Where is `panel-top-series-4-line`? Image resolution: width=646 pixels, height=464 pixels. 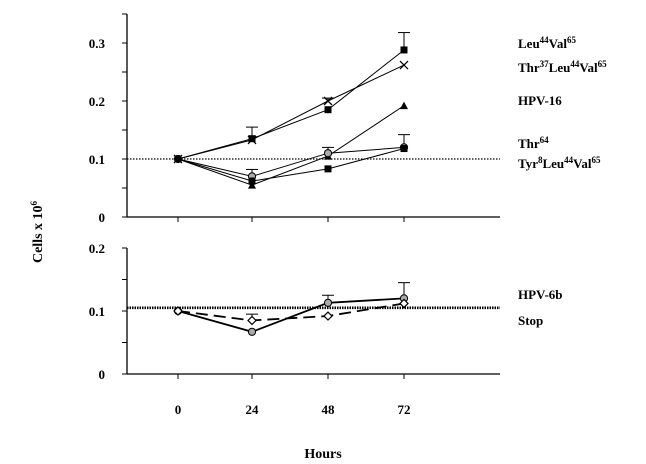
panel-top-series-4-line is located at coordinates (291, 165).